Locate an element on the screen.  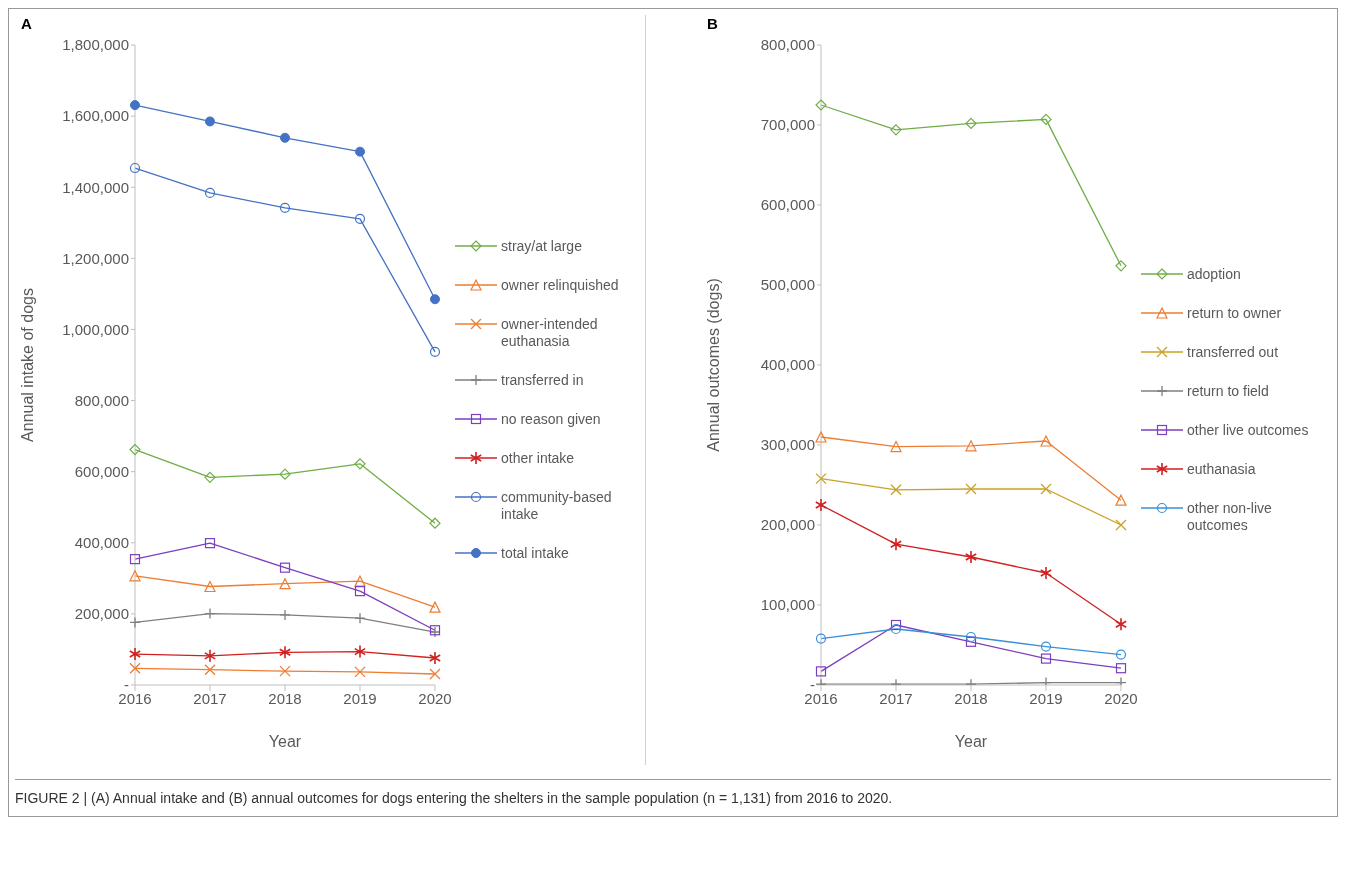
legend-label: community-based intake is located at coordinates (557, 506).